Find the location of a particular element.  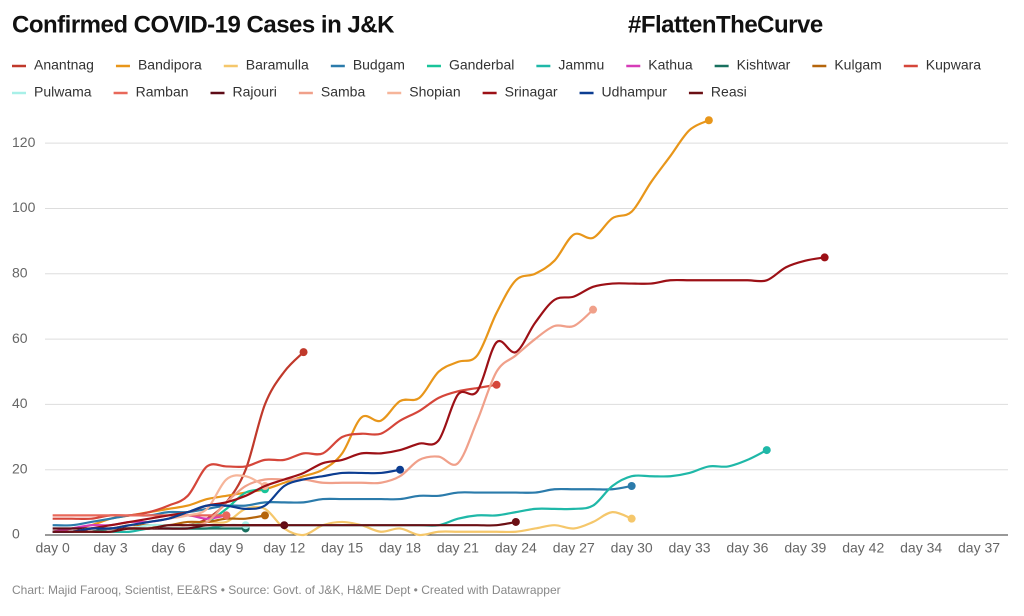

x-tick-label: day 15 is located at coordinates (342, 548).